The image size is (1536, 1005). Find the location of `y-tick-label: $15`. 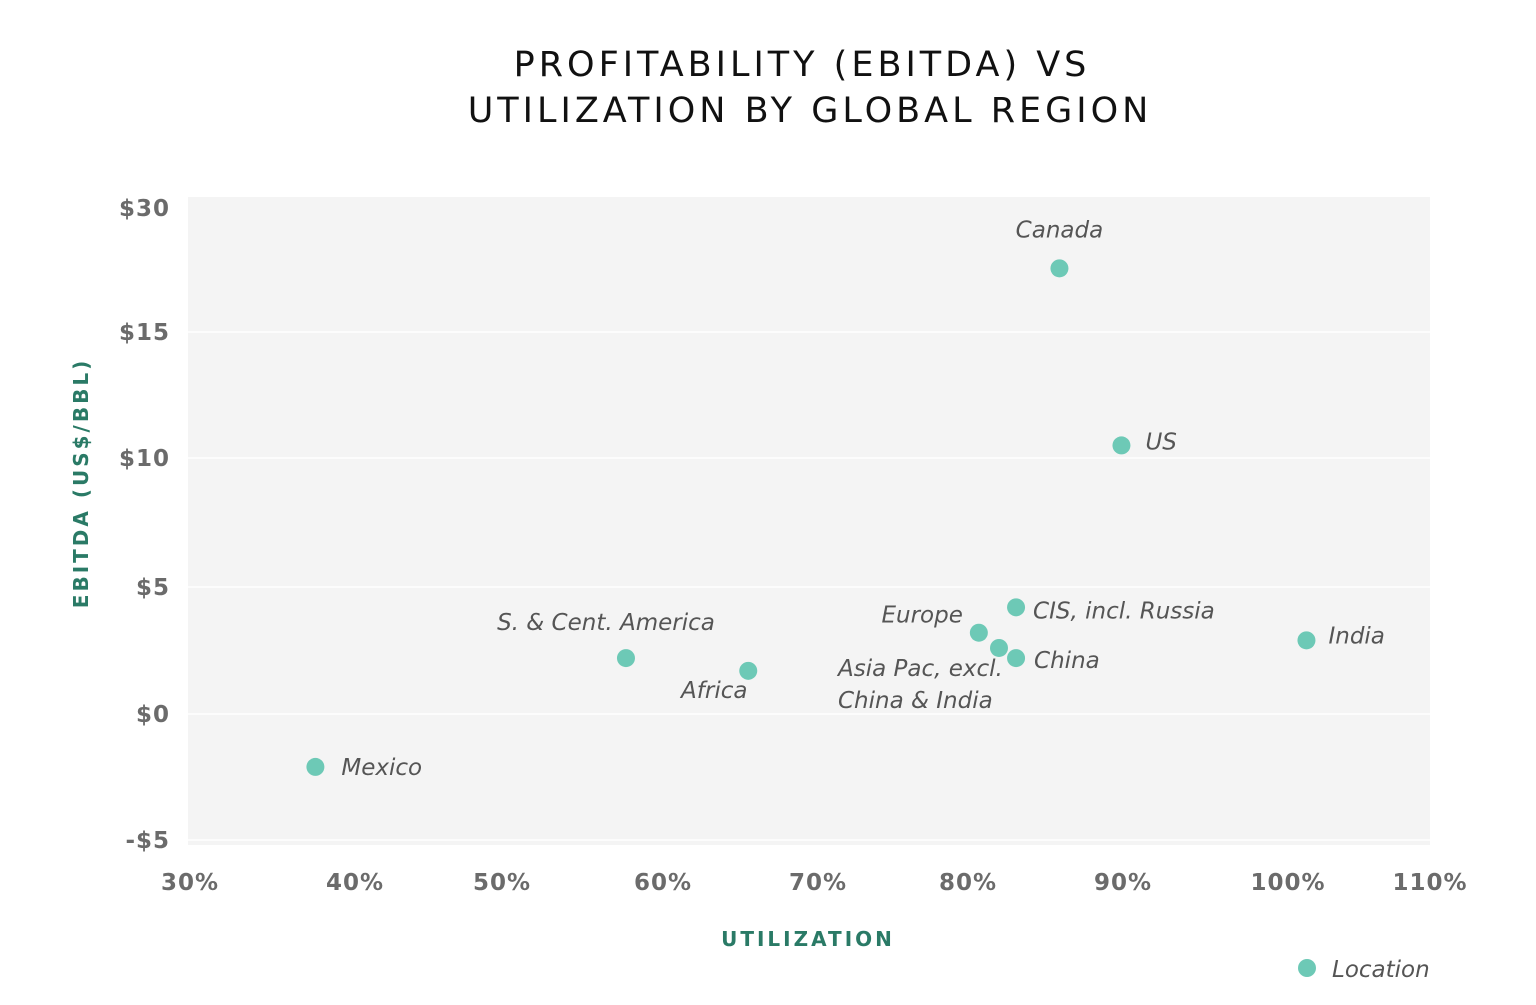

y-tick-label: $15 is located at coordinates (144, 333).